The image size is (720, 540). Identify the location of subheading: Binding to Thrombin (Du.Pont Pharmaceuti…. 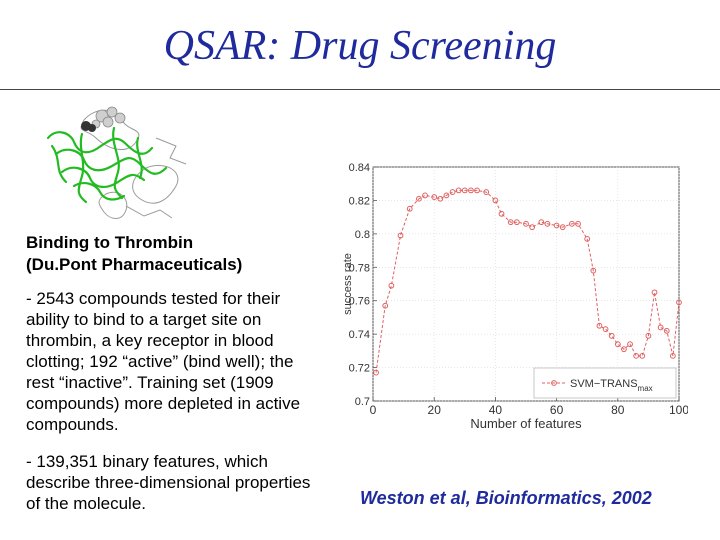
(176, 254).